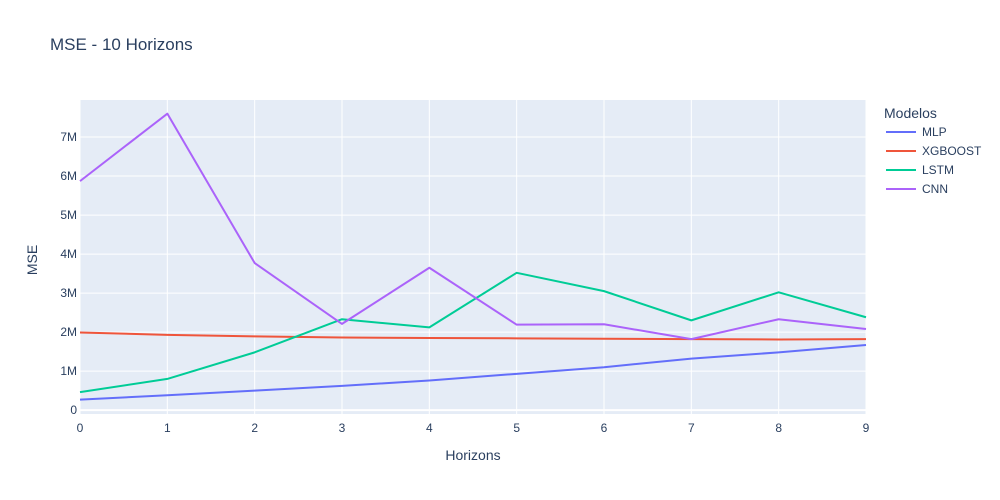 This screenshot has width=1000, height=500. What do you see at coordinates (80, 428) in the screenshot?
I see `x-tick-label: 0` at bounding box center [80, 428].